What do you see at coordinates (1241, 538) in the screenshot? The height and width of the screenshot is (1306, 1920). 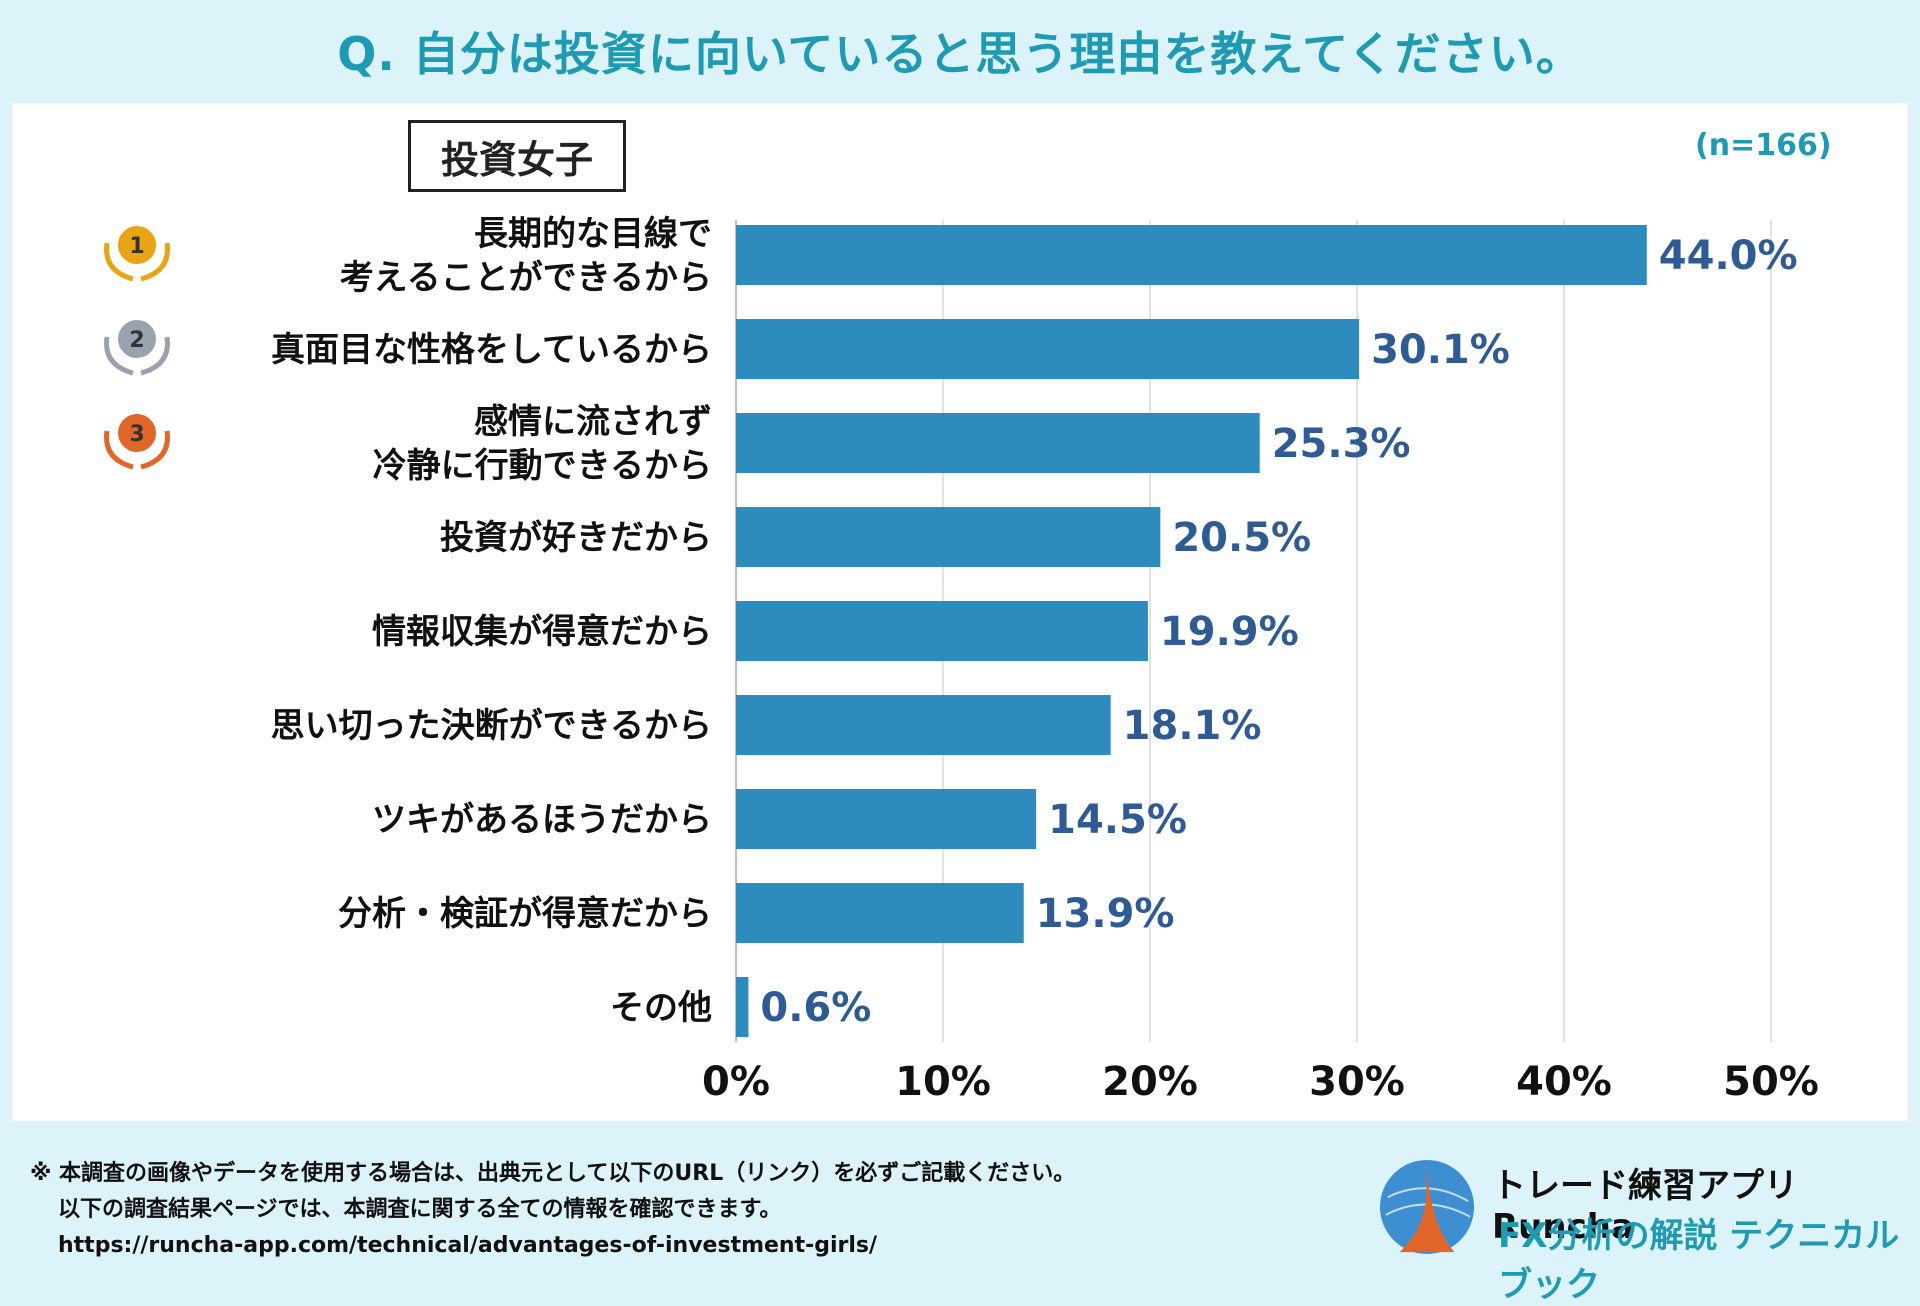 I see `value-label: 20.5%` at bounding box center [1241, 538].